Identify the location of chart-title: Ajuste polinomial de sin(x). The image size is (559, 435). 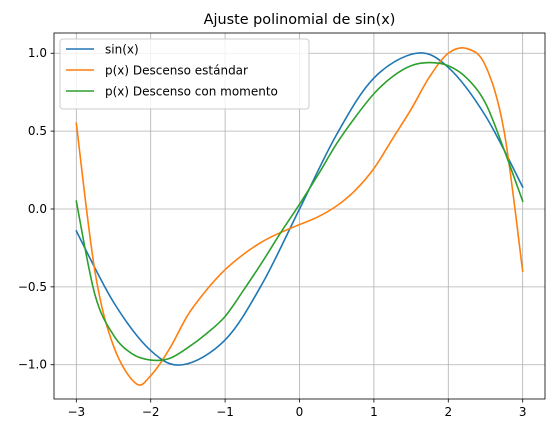
(300, 20).